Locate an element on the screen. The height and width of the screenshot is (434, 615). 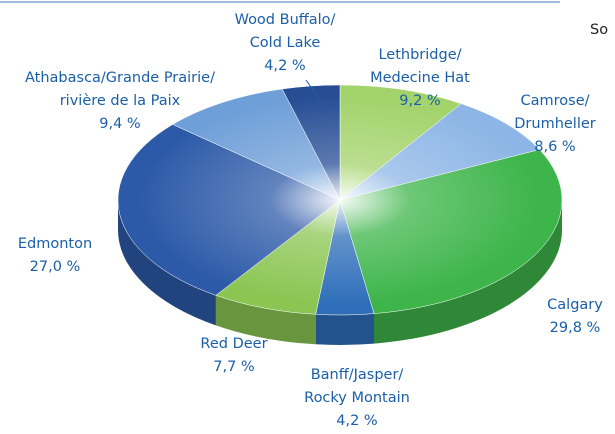
annotation: So is located at coordinates (599, 30).